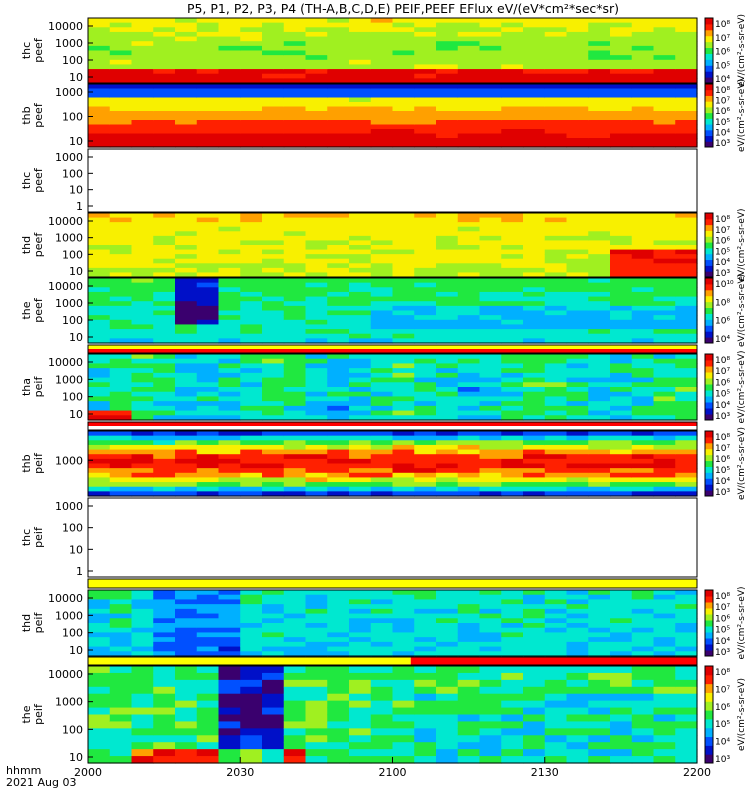  Describe the element at coordinates (76, 650) in the screenshot. I see `y-tick-label: 10` at that location.